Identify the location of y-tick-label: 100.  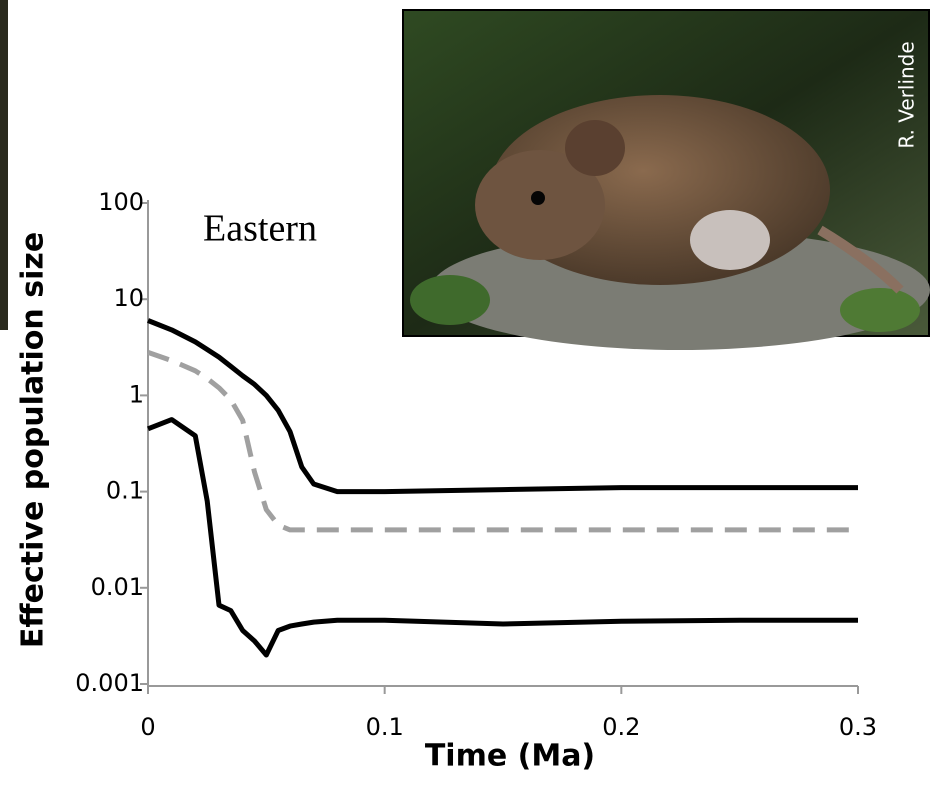
(121, 202).